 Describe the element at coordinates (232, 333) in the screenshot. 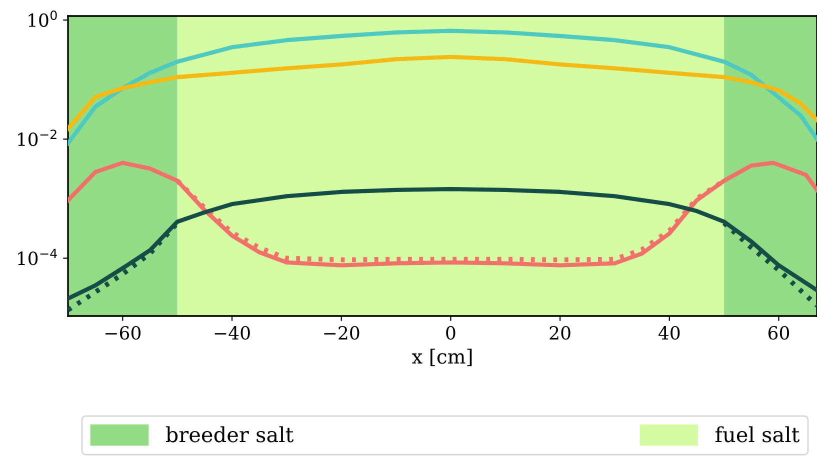

I see `x-tick-label: −40` at that location.